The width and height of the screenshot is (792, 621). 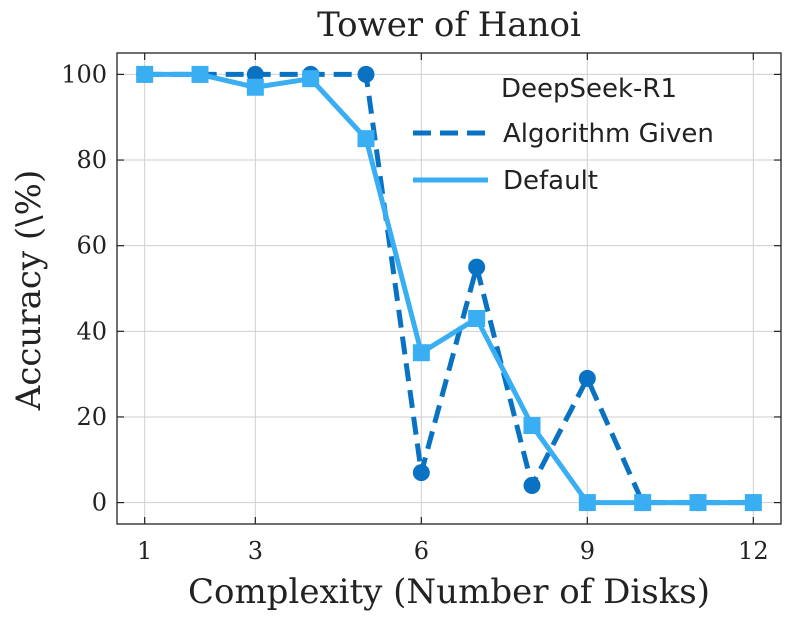 What do you see at coordinates (550, 181) in the screenshot?
I see `legend-label: Default` at bounding box center [550, 181].